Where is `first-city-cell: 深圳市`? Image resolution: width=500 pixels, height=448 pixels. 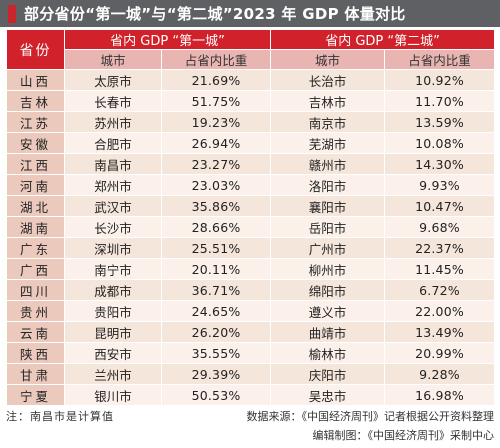
first-city-cell: 深圳市 is located at coordinates (113, 248).